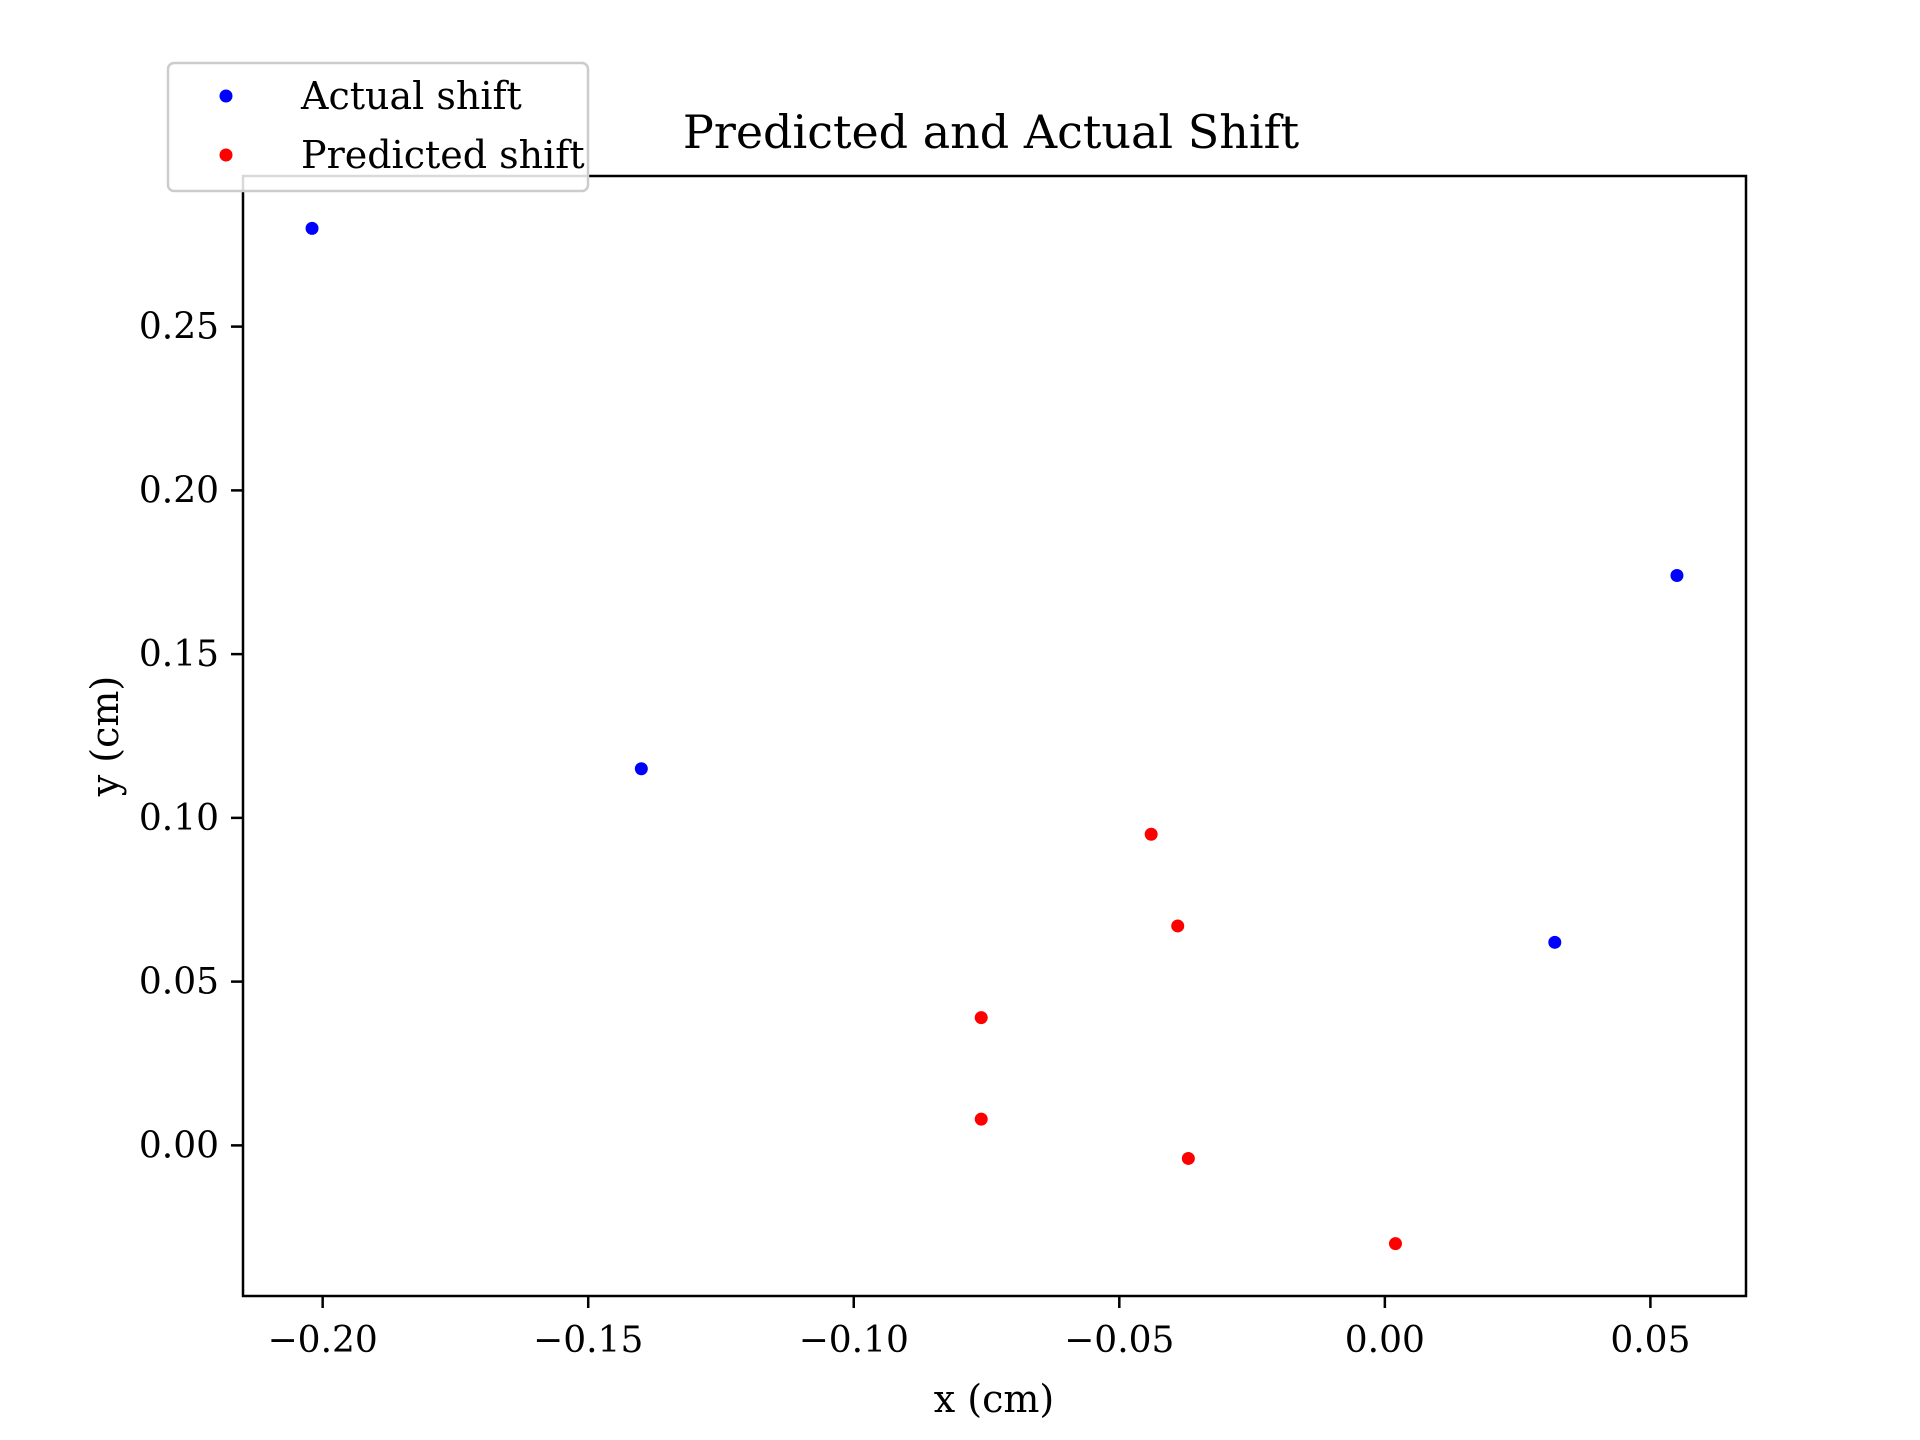 This screenshot has height=1440, width=1920. Describe the element at coordinates (226, 155) in the screenshot. I see `legend-marker-predicted` at that location.